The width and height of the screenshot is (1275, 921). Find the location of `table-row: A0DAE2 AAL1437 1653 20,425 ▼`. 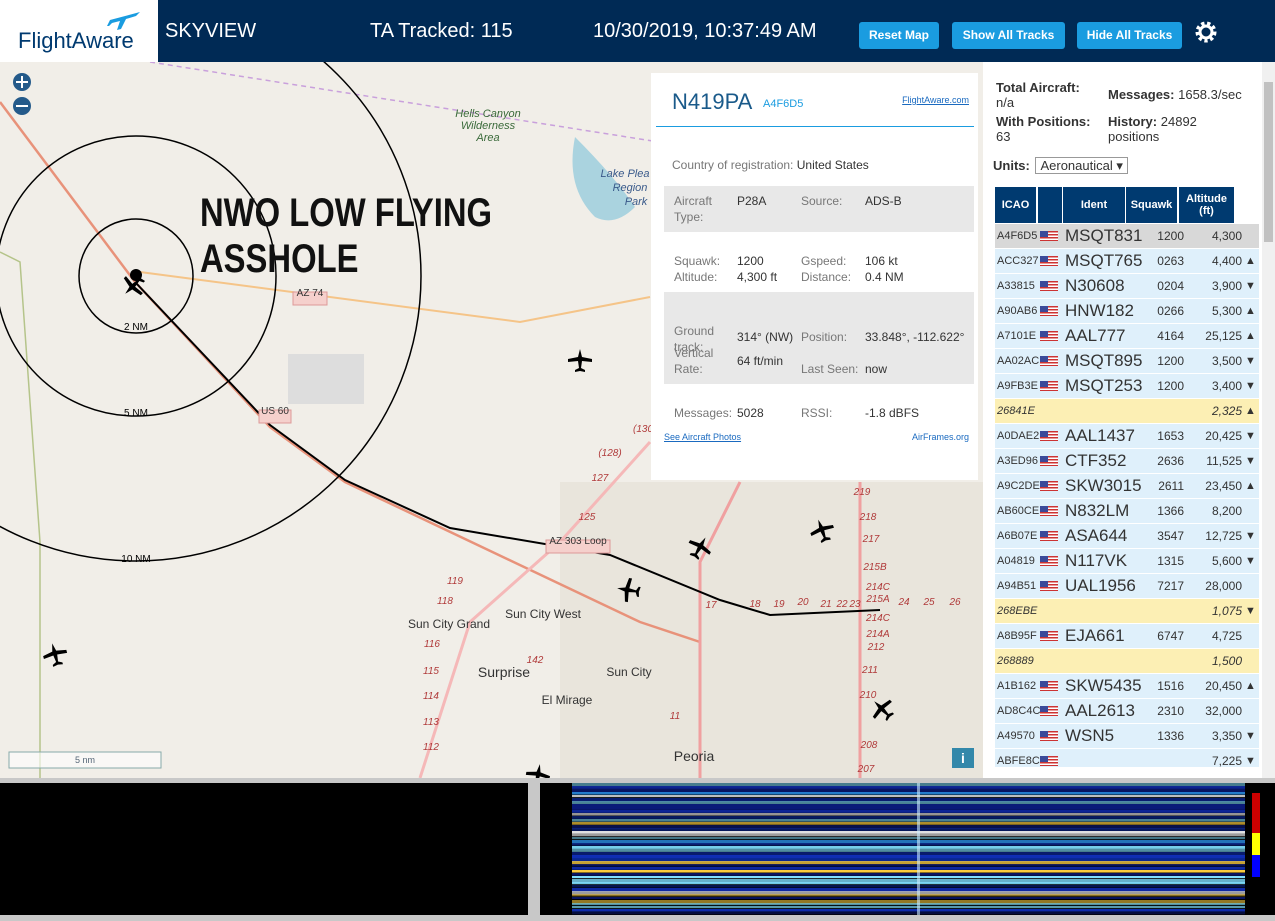

table-row: A0DAE2 AAL1437 1653 20,425 ▼ is located at coordinates (1127, 436).